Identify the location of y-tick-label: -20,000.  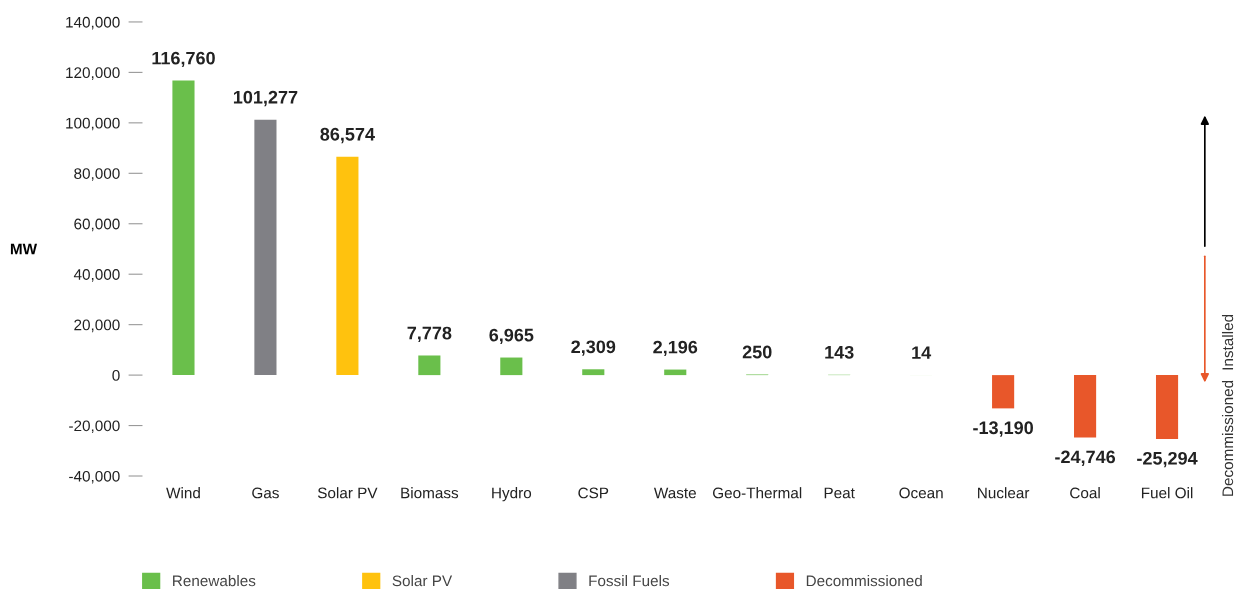
(94, 427).